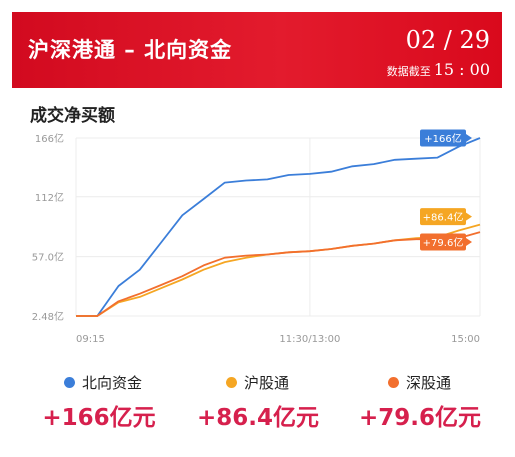  I want to click on page-title: 沪深港通 – 北向资金, so click(130, 50).